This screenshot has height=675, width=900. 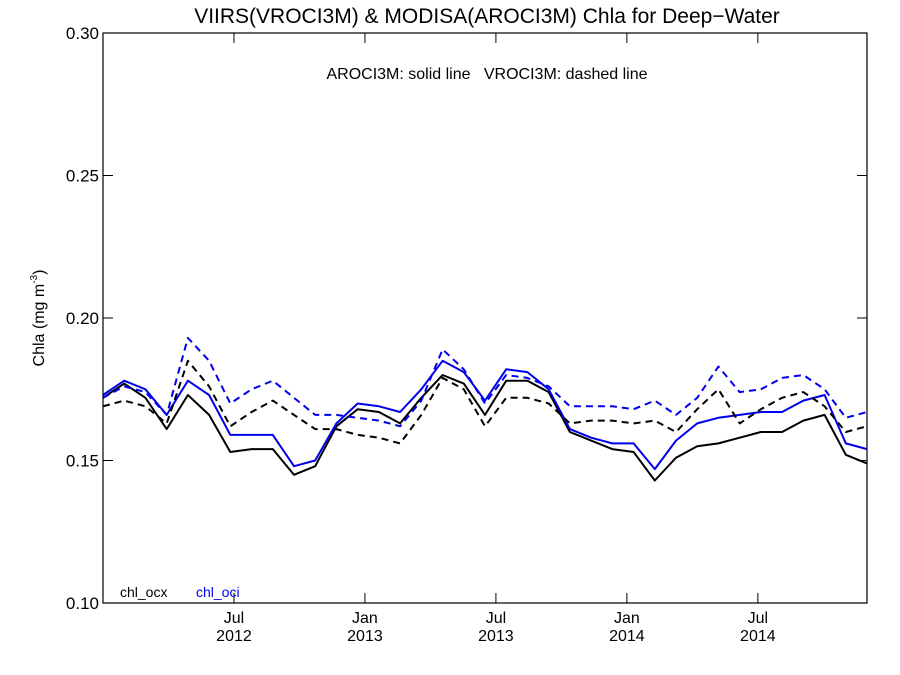 What do you see at coordinates (82, 461) in the screenshot?
I see `y-tick-label: 0.15` at bounding box center [82, 461].